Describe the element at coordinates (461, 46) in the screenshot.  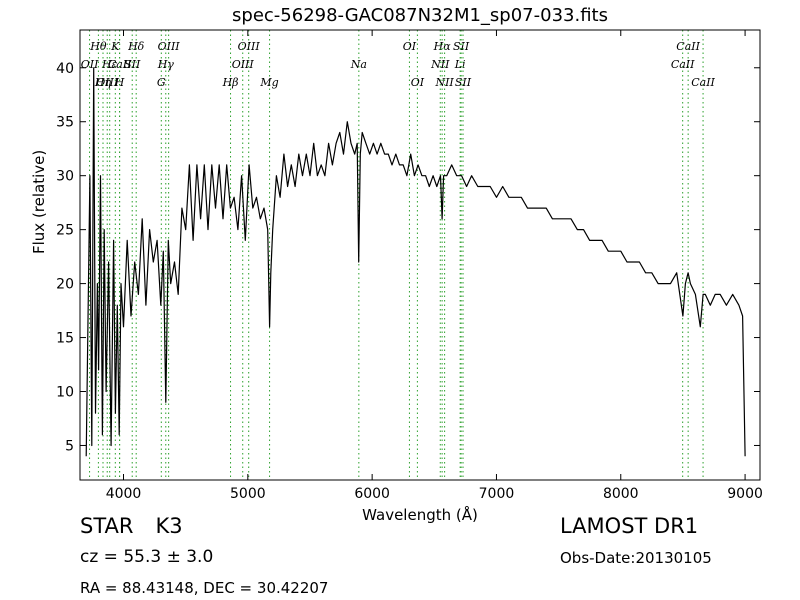
I see `line-marker-label-21: SII` at that location.